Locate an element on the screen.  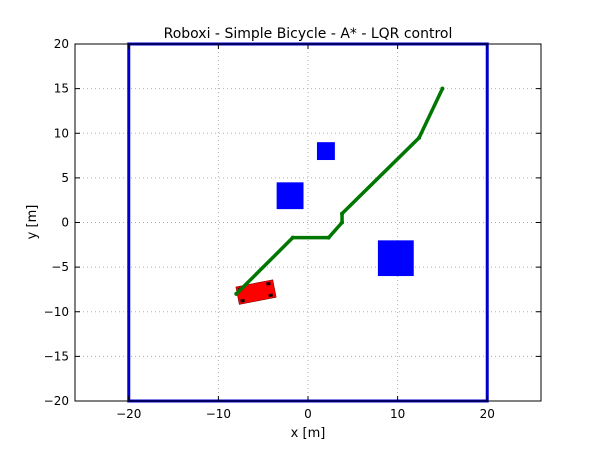
y-tick-label: 5 is located at coordinates (65, 178).